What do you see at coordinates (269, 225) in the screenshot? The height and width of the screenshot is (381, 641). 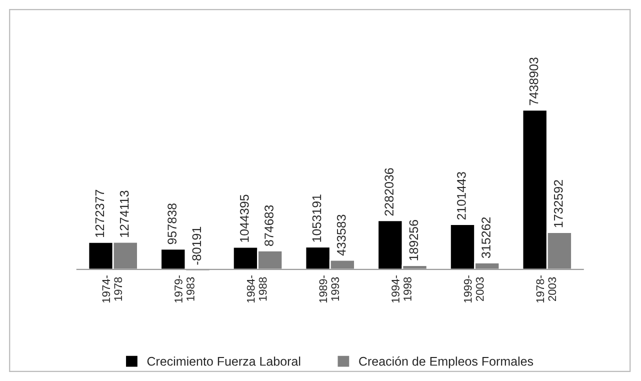 I see `data-label: 874683` at bounding box center [269, 225].